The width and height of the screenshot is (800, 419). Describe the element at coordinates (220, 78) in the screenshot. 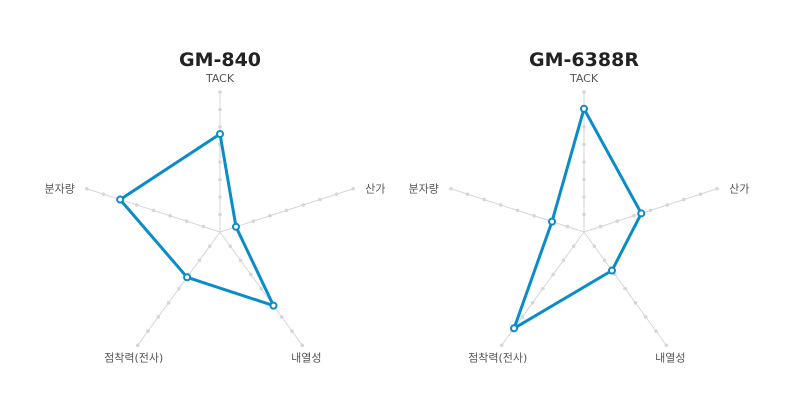

I see `axis-label: TACK` at that location.